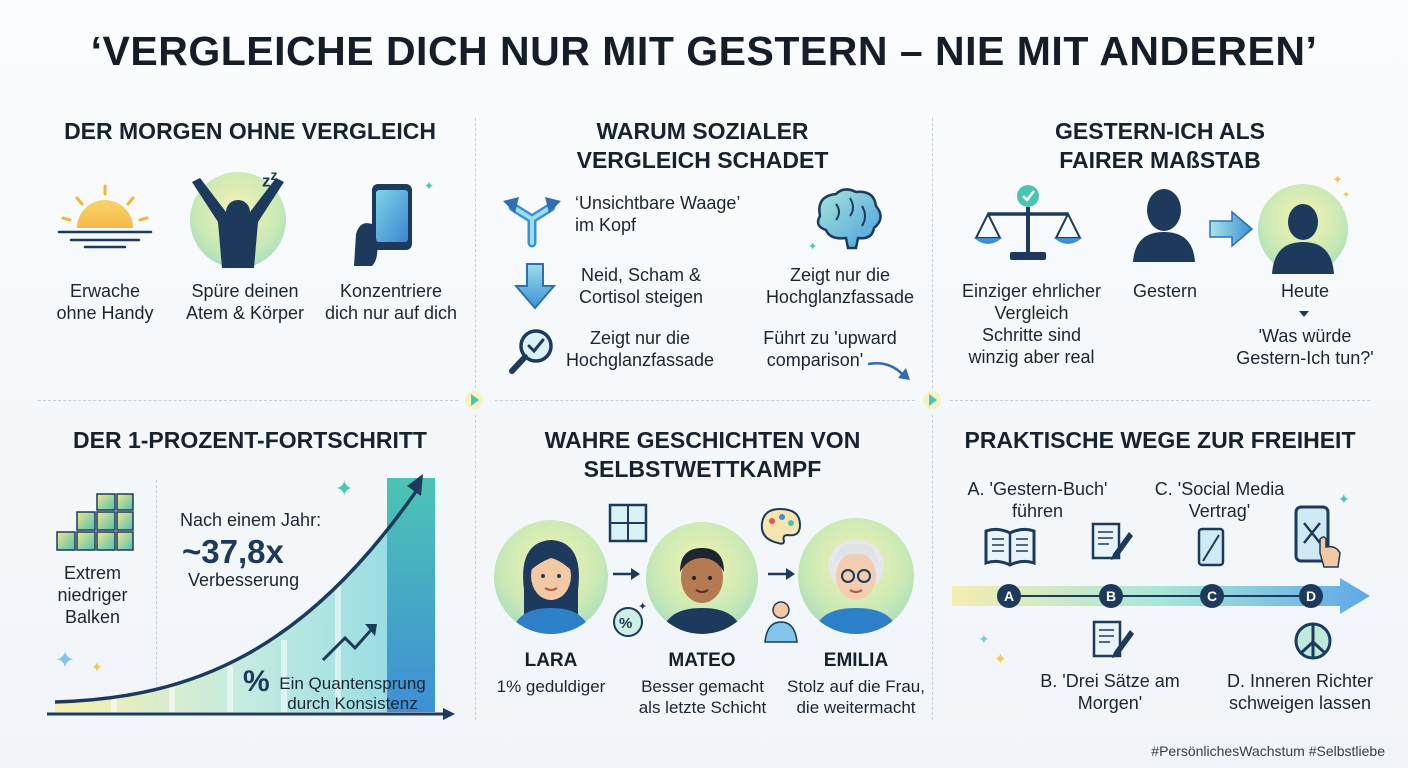  What do you see at coordinates (251, 520) in the screenshot?
I see `after-year-label: Nach einem Jahr:` at bounding box center [251, 520].